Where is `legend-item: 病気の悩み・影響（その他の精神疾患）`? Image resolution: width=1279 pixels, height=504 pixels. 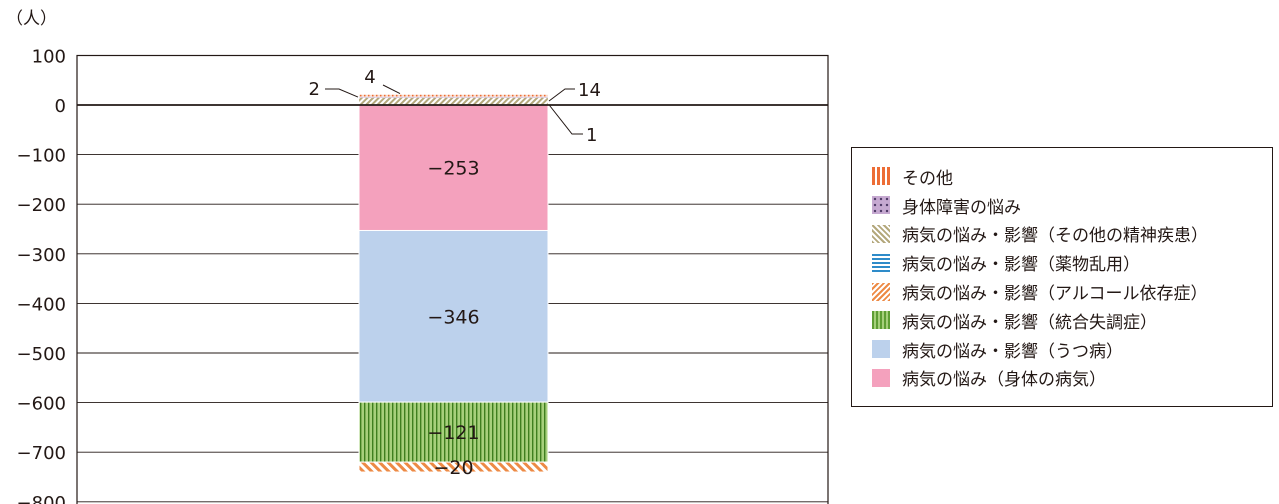 legend-item: 病気の悩み・影響（その他の精神疾患） is located at coordinates (1072, 234).